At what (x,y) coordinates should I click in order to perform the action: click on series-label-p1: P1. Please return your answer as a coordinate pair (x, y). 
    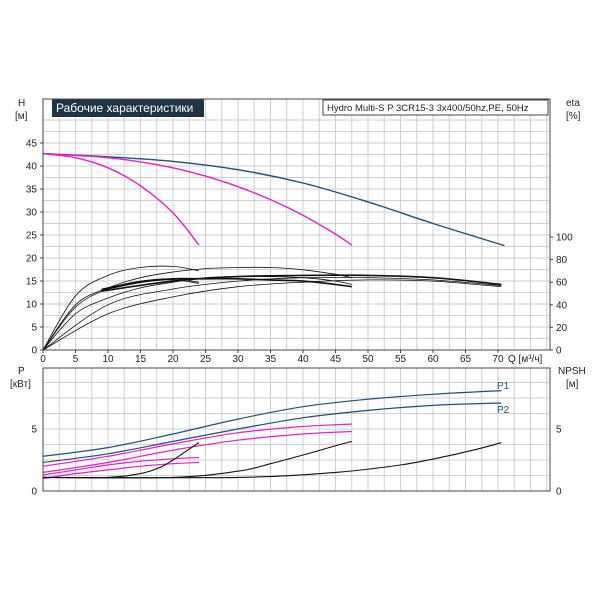
    Looking at the image, I should click on (503, 386).